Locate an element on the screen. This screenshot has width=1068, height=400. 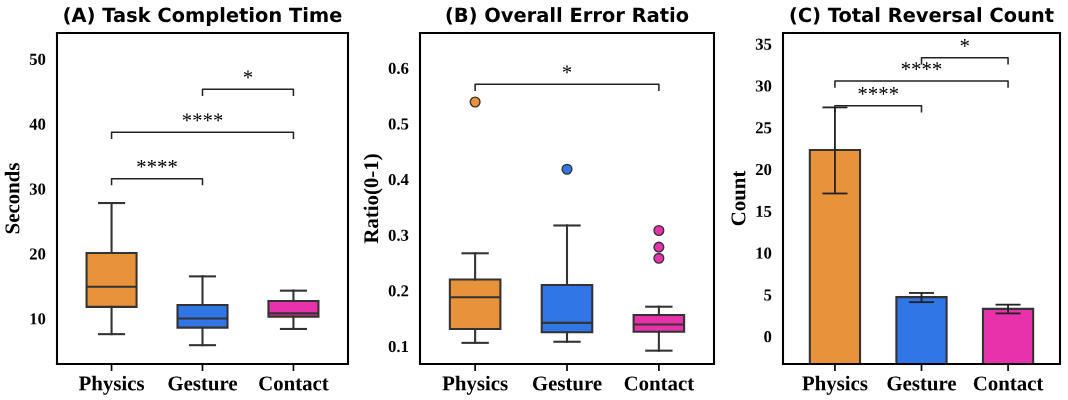
y-tick-label: 0.2 is located at coordinates (398, 291).